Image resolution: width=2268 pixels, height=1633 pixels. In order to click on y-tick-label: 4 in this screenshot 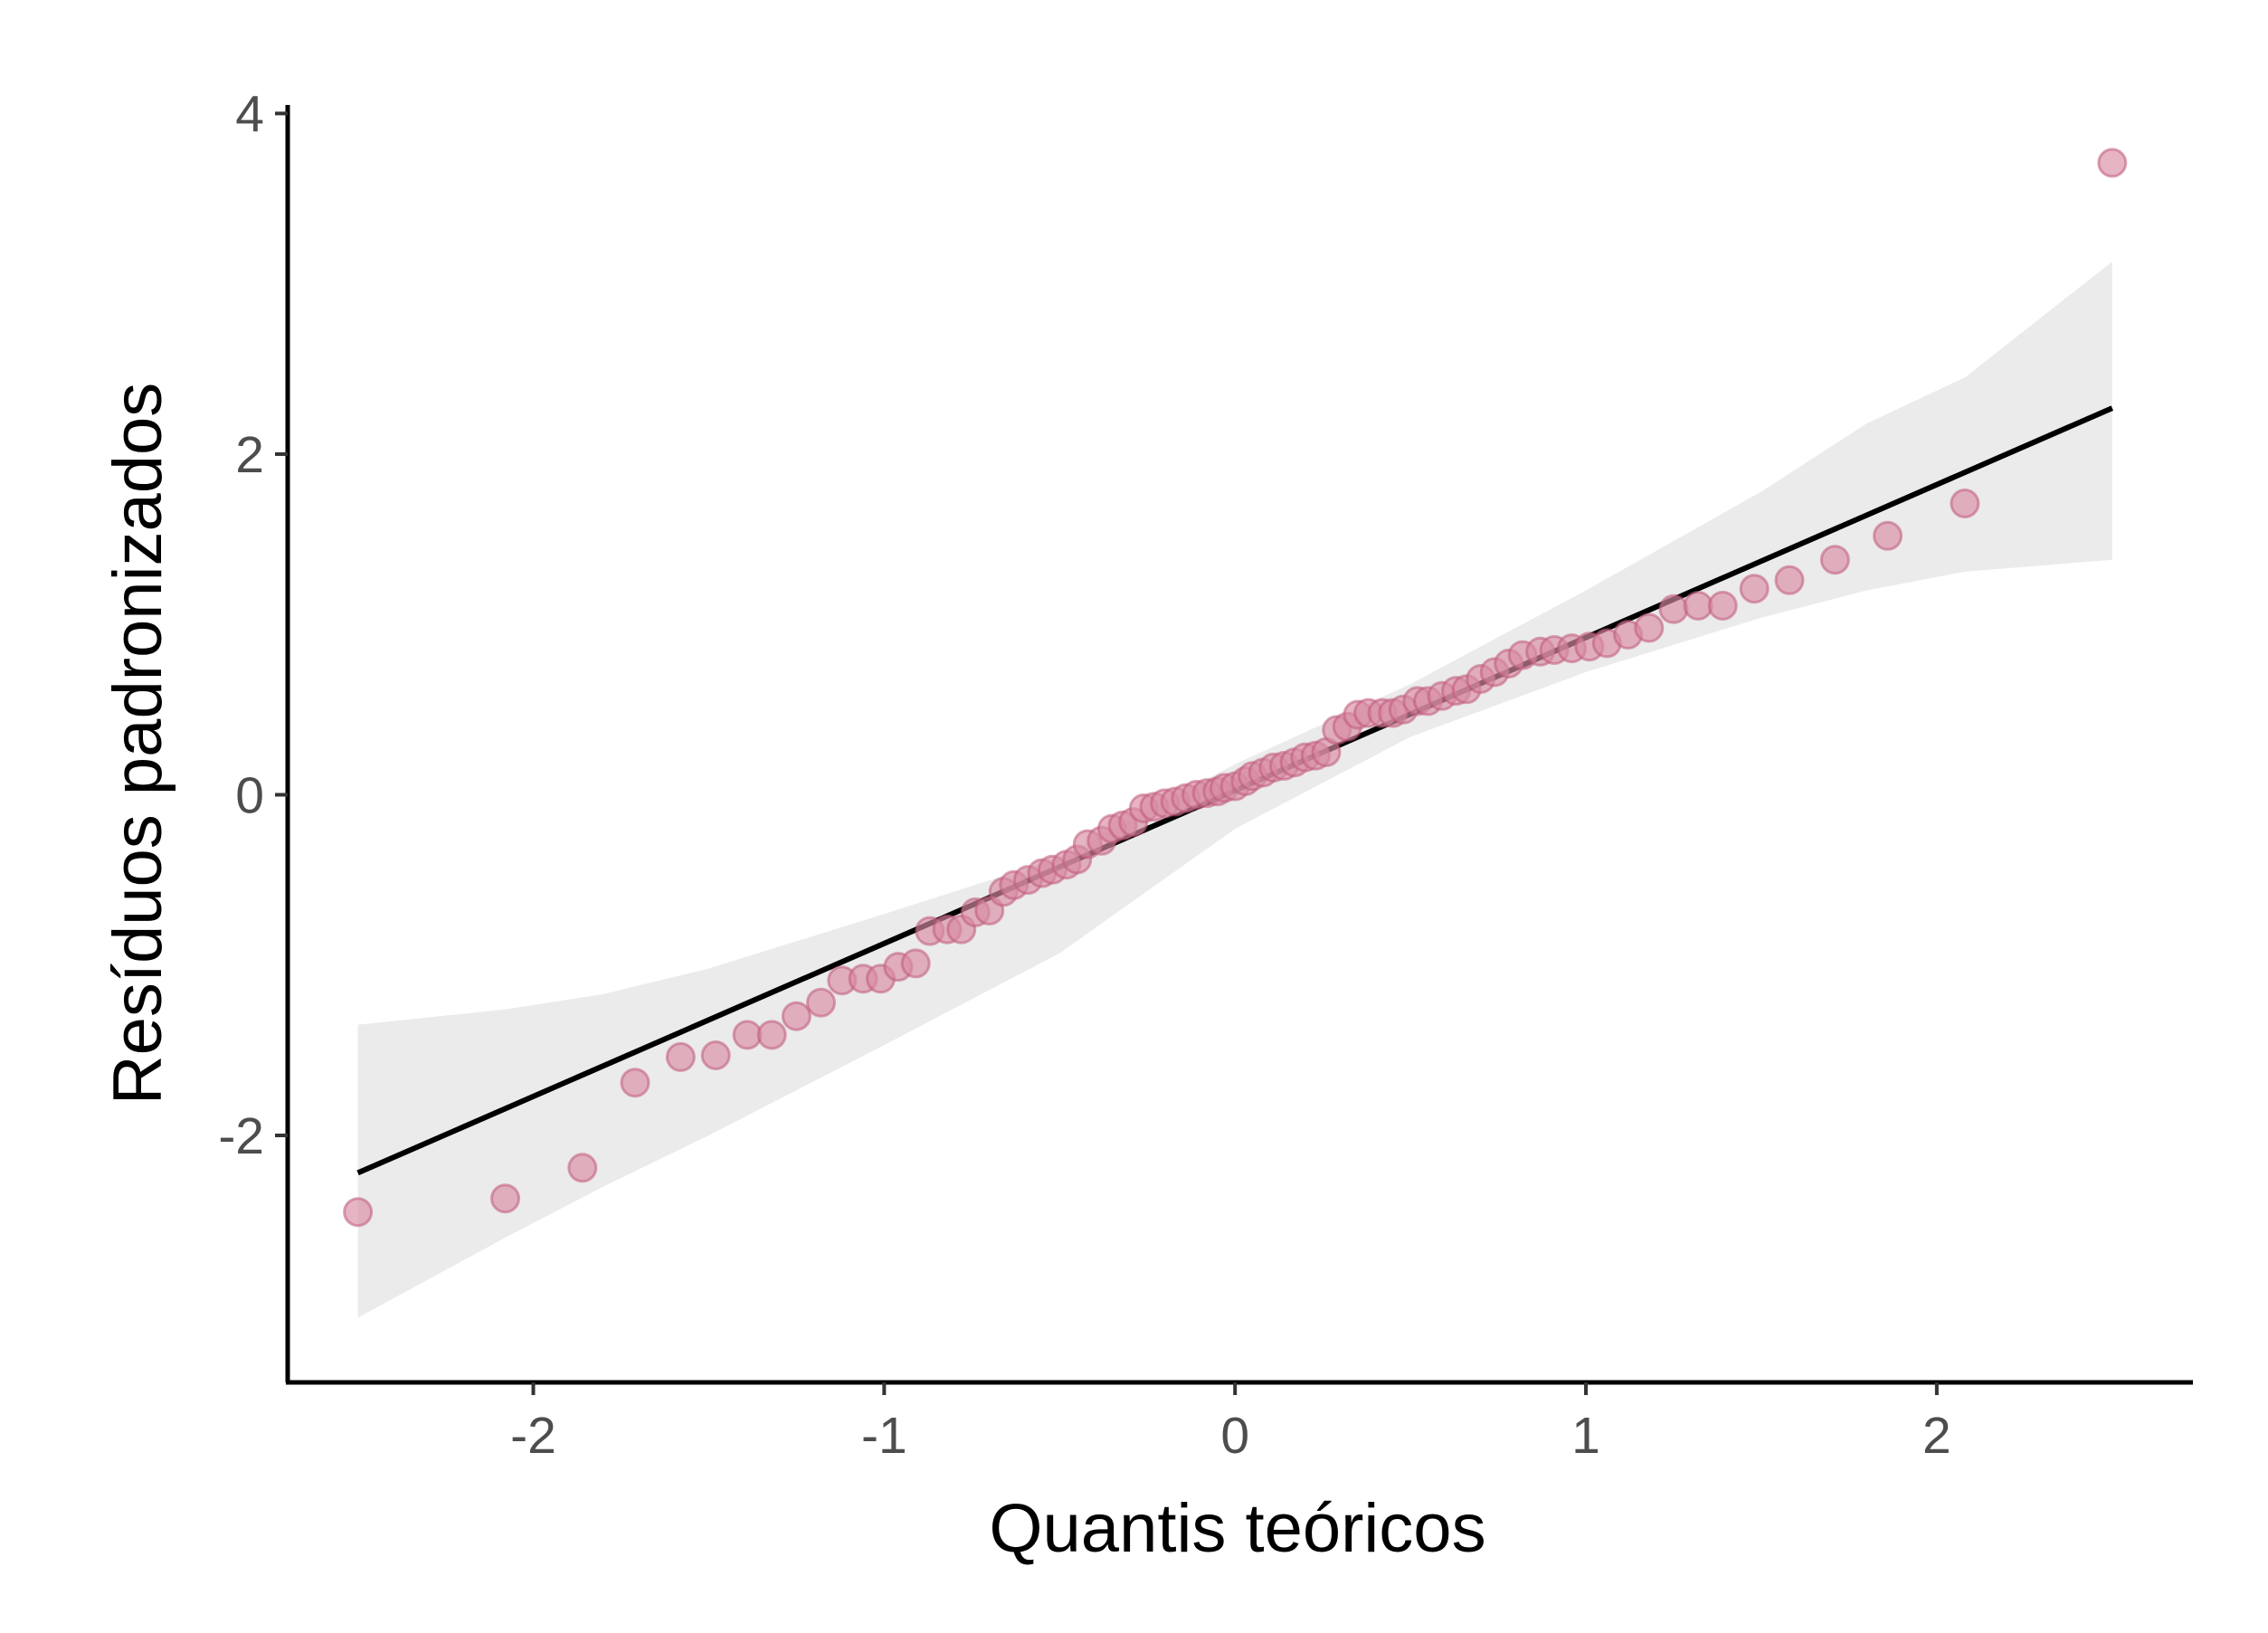, I will do `click(249, 114)`.